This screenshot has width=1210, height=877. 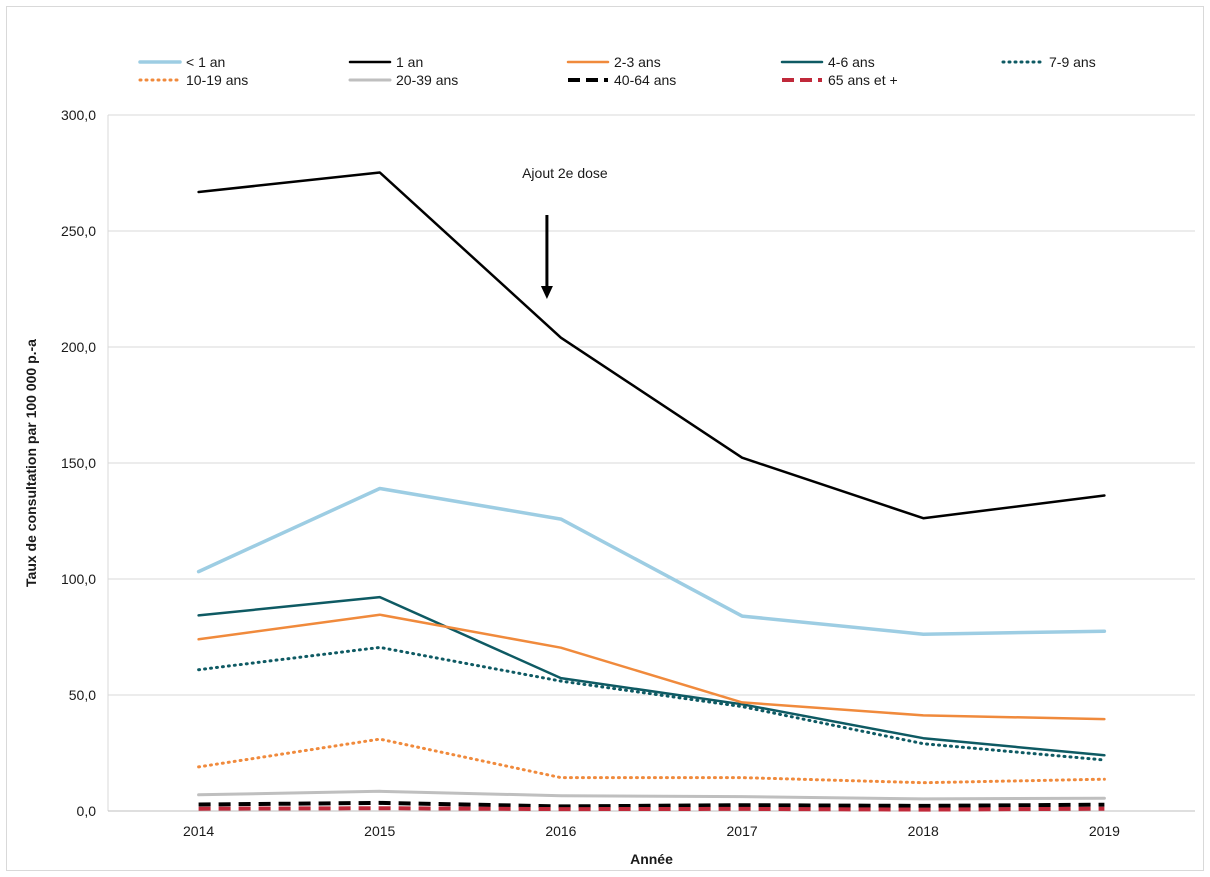 I want to click on legend-label: 20-39 ans, so click(x=427, y=80).